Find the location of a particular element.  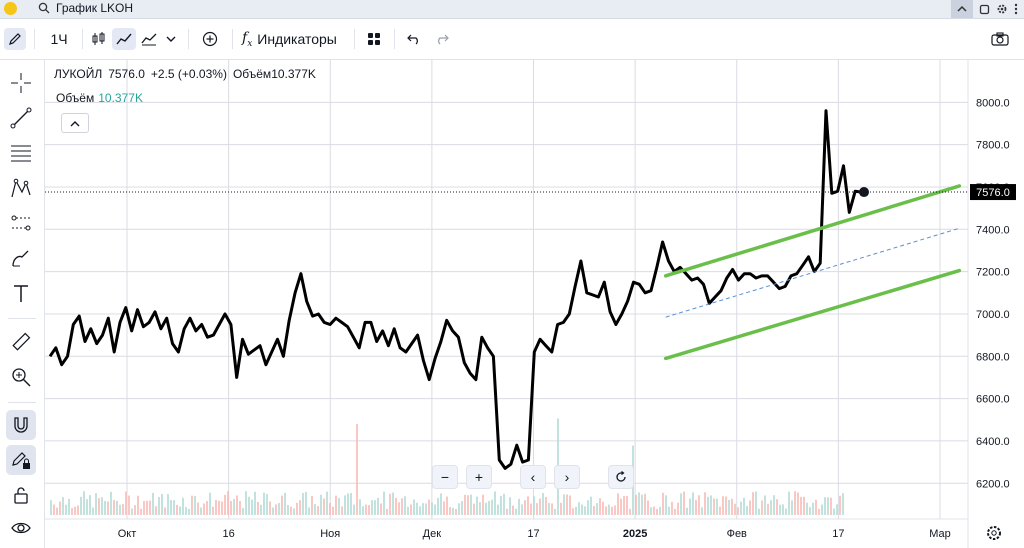

chevron-up-icon is located at coordinates (962, 9).